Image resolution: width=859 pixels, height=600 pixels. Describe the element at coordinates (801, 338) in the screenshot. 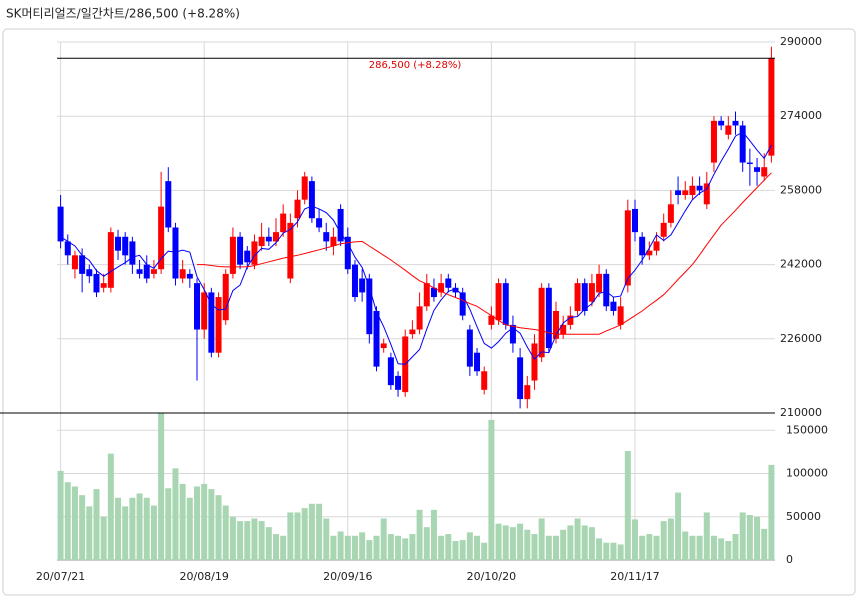

I see `y-tick-label: 226000` at that location.